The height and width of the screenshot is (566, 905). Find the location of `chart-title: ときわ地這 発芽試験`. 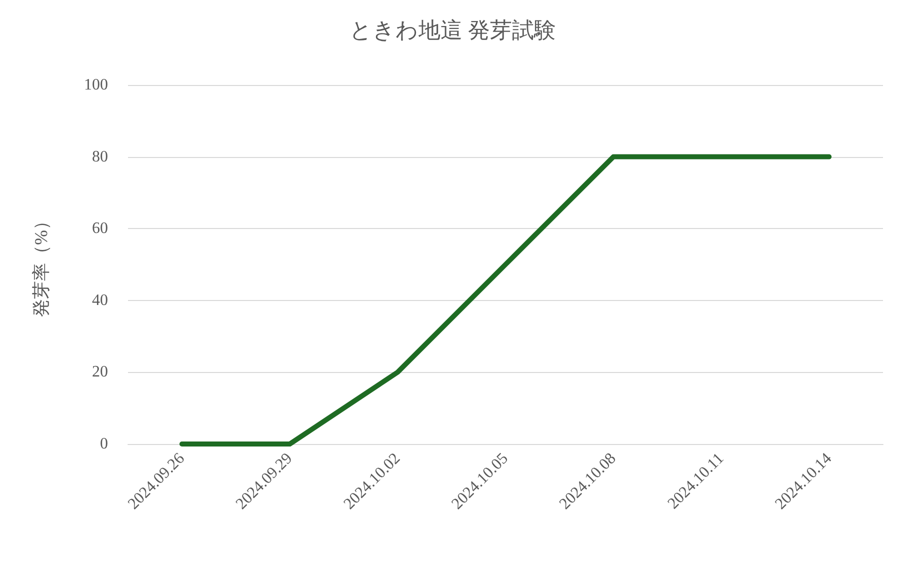

chart-title: ときわ地這 発芽試験 is located at coordinates (452, 30).